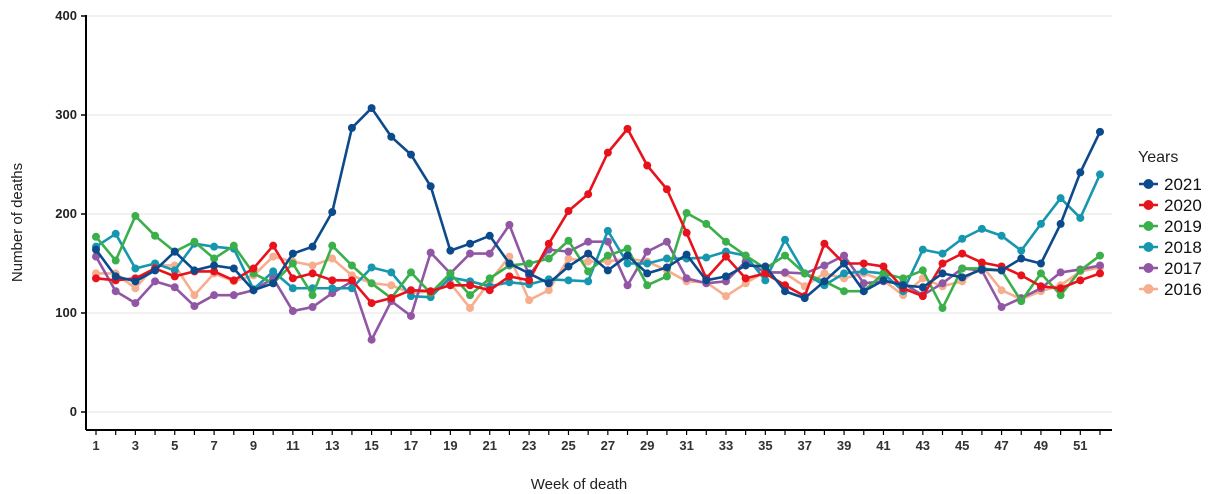 The width and height of the screenshot is (1220, 494). What do you see at coordinates (579, 484) in the screenshot?
I see `x-axis-title: Week of death` at bounding box center [579, 484].